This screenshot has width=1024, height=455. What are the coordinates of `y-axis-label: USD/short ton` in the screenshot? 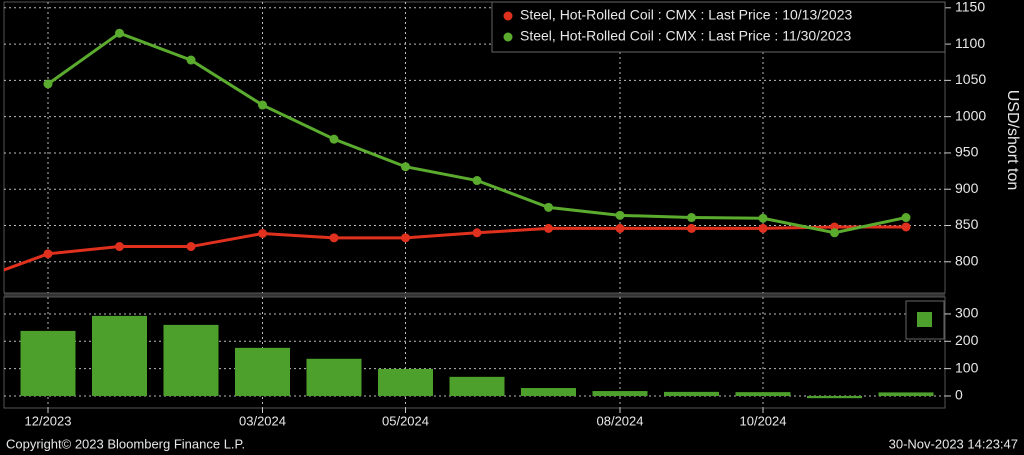 It's located at (1012, 140).